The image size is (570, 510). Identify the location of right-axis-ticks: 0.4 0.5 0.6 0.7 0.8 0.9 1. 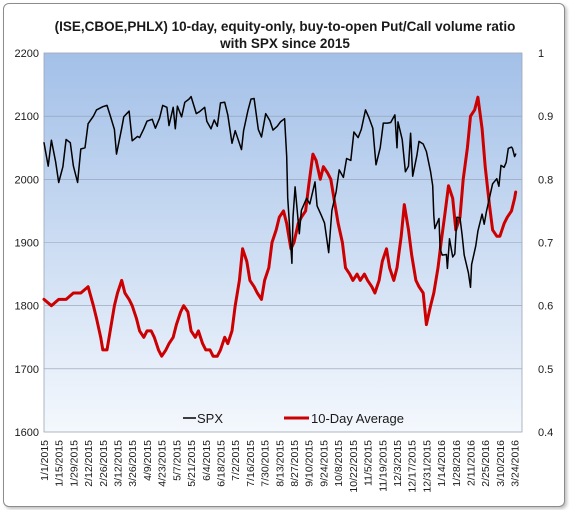
(545, 243).